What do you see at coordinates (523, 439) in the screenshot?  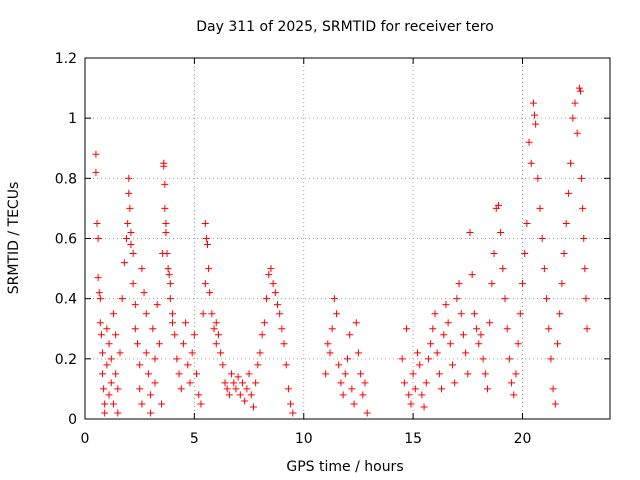 I see `x-tick-label: 20` at bounding box center [523, 439].